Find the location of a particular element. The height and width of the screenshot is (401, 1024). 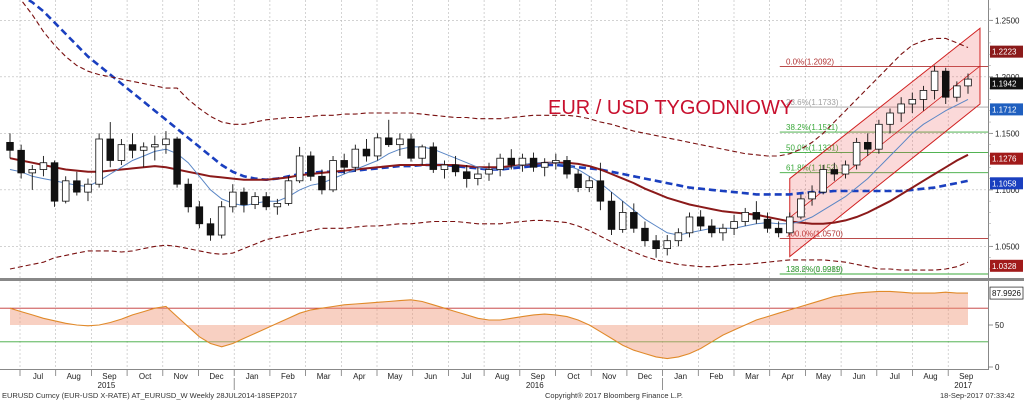

price-tick-label: 1.2500 is located at coordinates (1007, 20).